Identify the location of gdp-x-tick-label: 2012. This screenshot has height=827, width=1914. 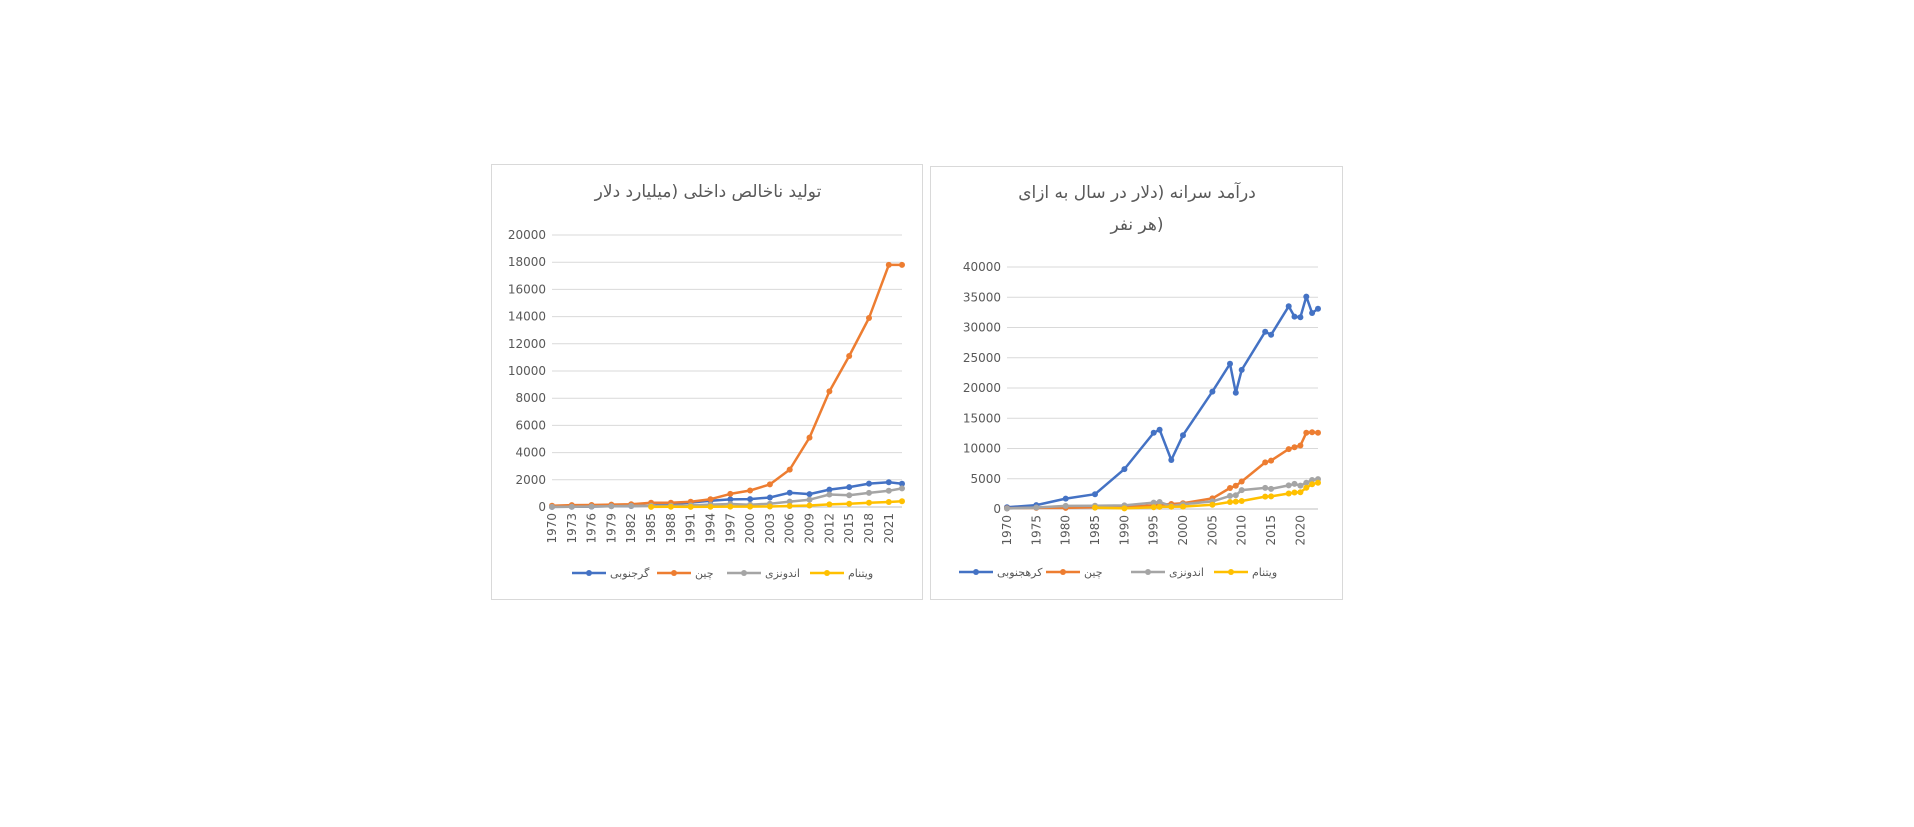
(829, 528).